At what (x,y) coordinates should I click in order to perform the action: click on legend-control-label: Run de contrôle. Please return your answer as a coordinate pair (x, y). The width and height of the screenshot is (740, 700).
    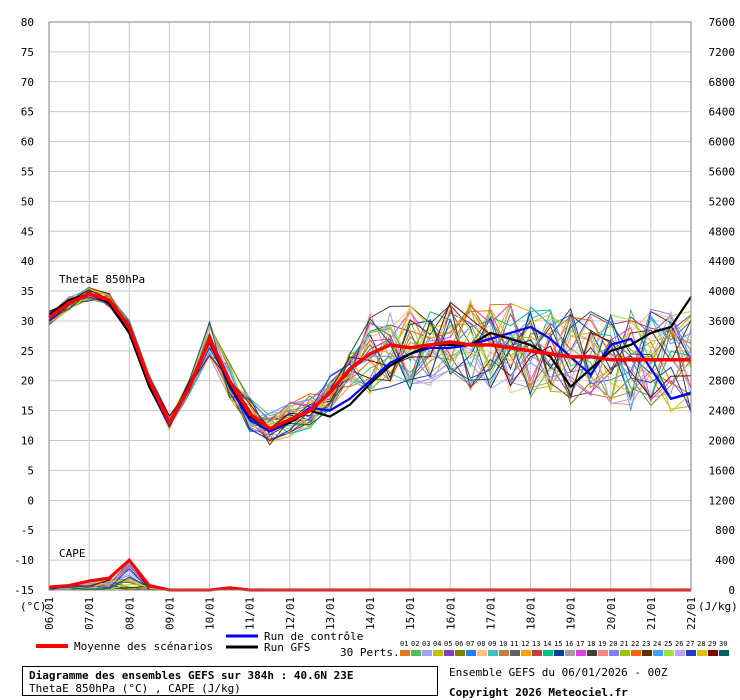
    Looking at the image, I should click on (313, 636).